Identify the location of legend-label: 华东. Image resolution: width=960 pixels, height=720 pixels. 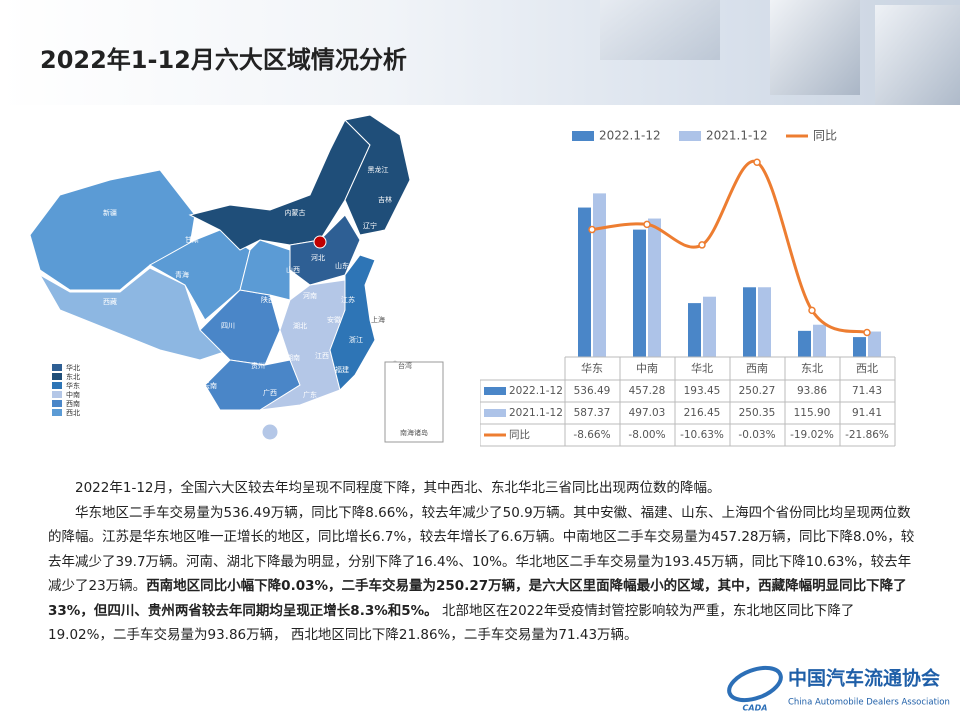
(73, 385).